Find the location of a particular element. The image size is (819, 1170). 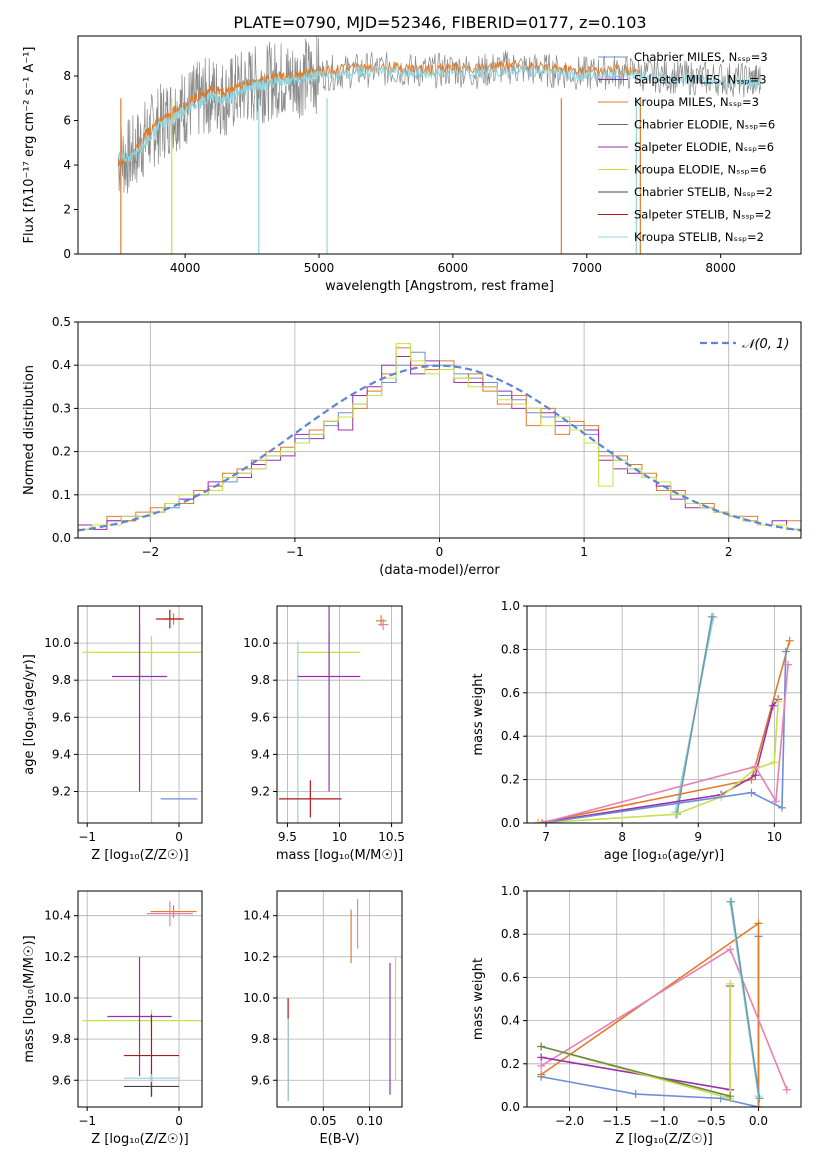

legend-label: Kroupa ELODIE, Nₛₛₚ=6 is located at coordinates (700, 170).